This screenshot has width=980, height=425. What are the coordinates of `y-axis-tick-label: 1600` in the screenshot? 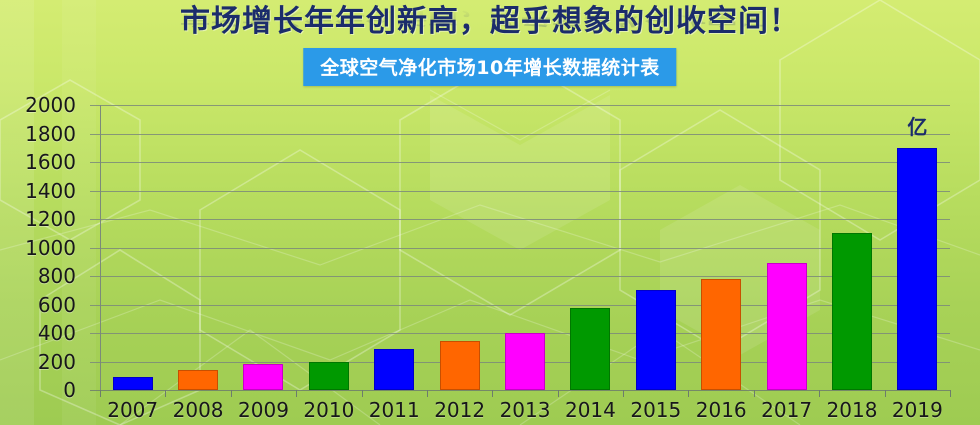 It's located at (50, 162).